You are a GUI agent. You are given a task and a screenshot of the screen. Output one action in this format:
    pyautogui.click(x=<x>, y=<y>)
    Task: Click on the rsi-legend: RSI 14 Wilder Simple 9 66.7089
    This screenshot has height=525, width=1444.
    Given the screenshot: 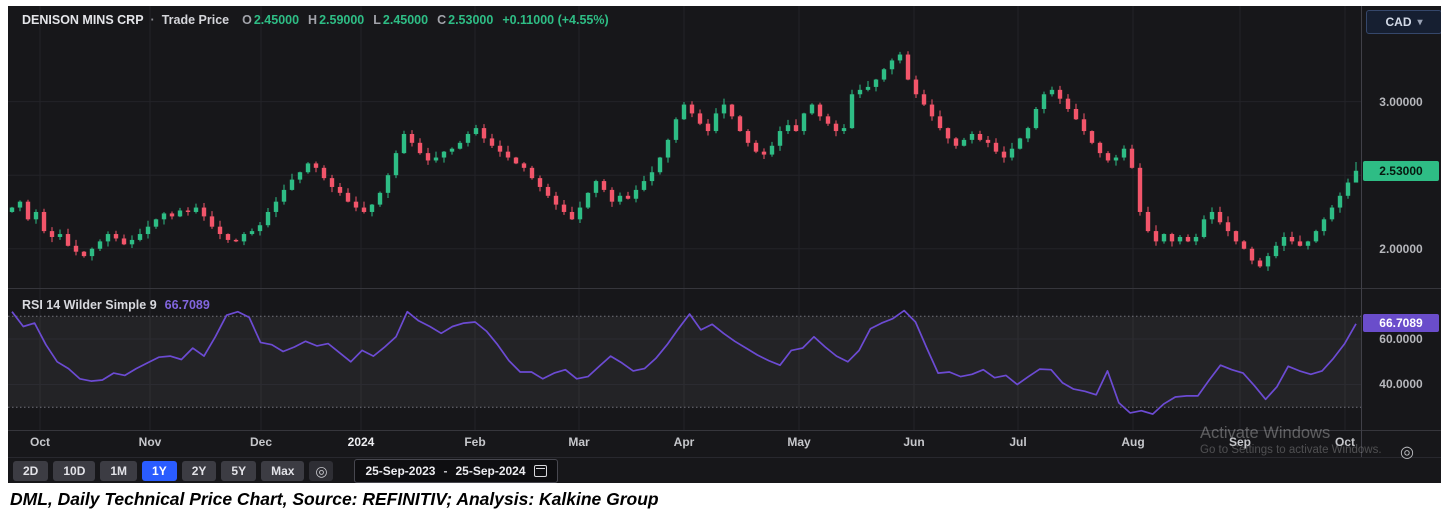 What is the action you would take?
    pyautogui.click(x=116, y=305)
    